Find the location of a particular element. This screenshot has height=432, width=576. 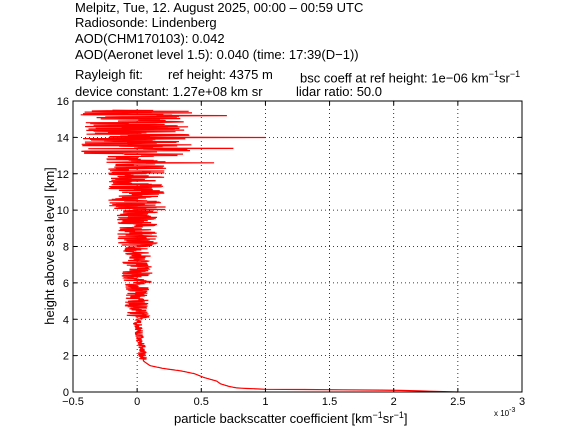

y-tick-label: 8 is located at coordinates (66, 248).